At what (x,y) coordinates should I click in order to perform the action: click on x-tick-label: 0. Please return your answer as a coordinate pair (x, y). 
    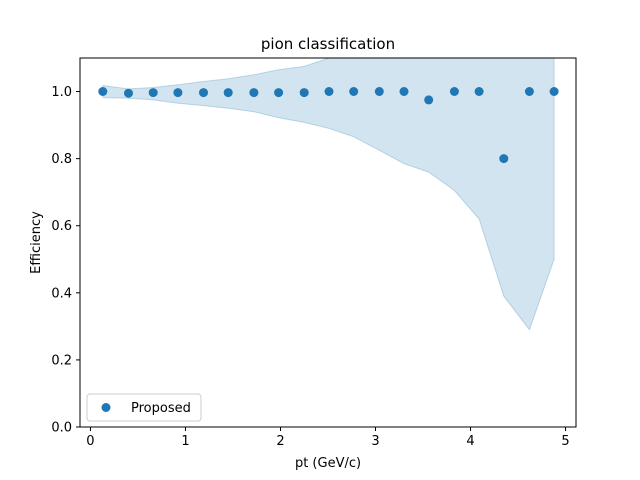
    Looking at the image, I should click on (90, 441).